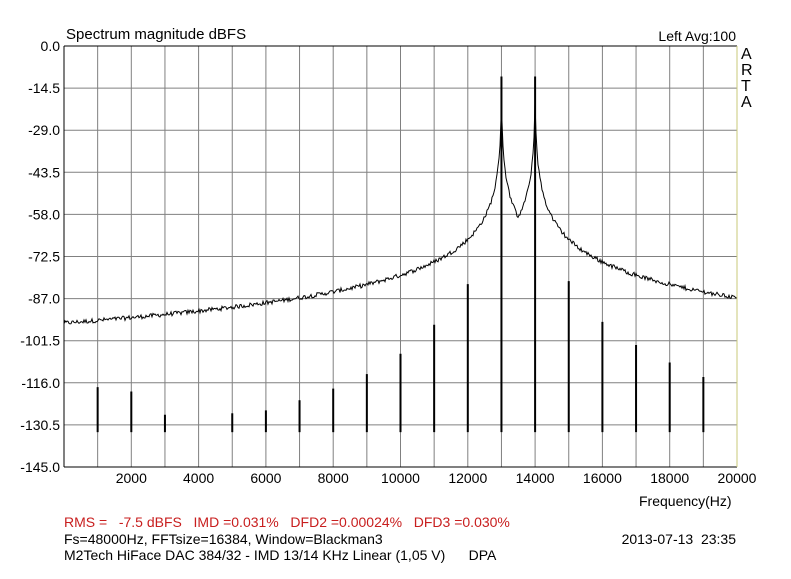 The height and width of the screenshot is (579, 791). I want to click on y-tick-label: -14.5, so click(44, 88).